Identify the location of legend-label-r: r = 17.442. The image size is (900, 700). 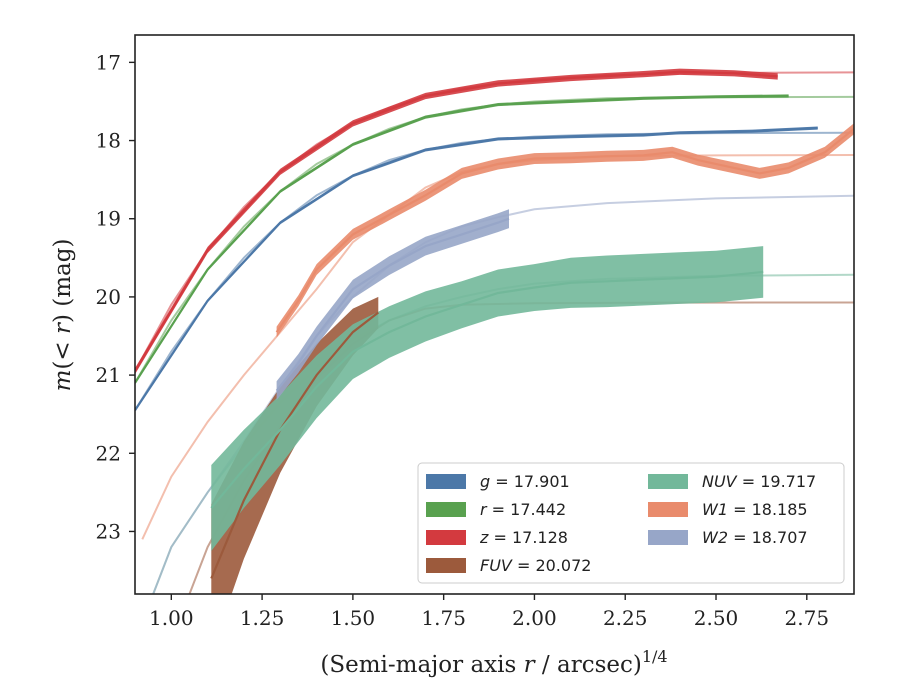
(523, 509).